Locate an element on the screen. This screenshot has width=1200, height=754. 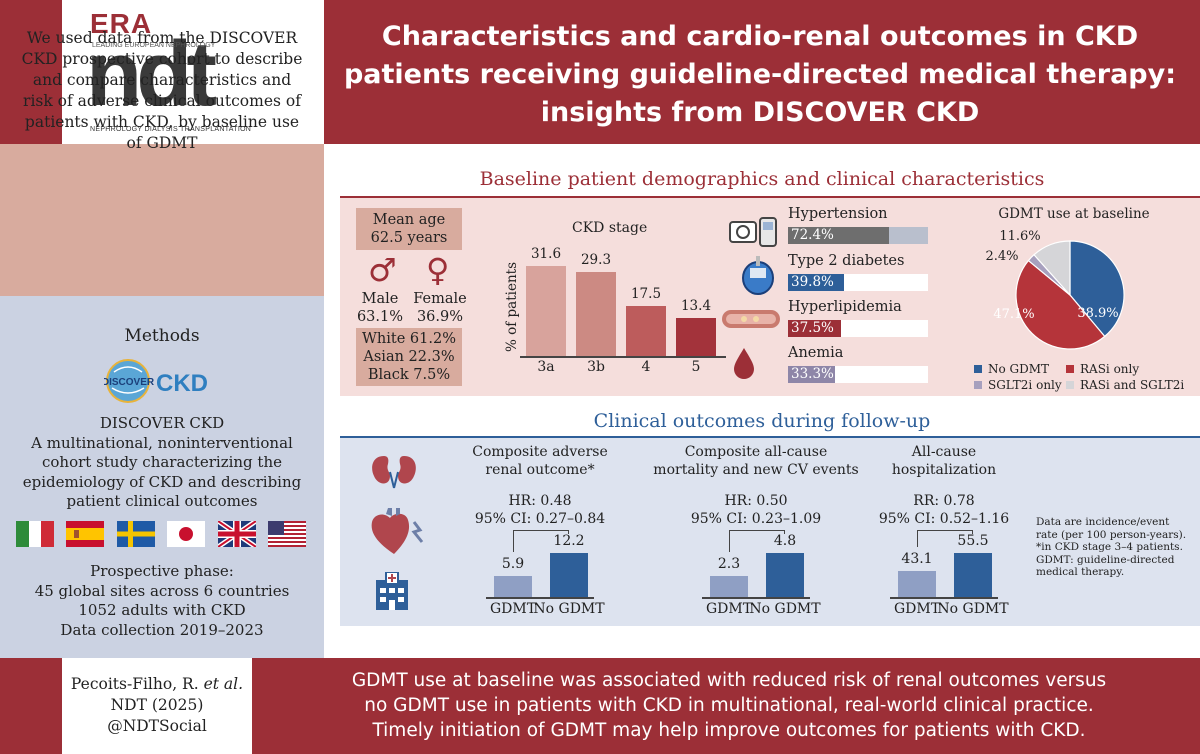
mean-age-value: 62.5 years is located at coordinates (409, 238).